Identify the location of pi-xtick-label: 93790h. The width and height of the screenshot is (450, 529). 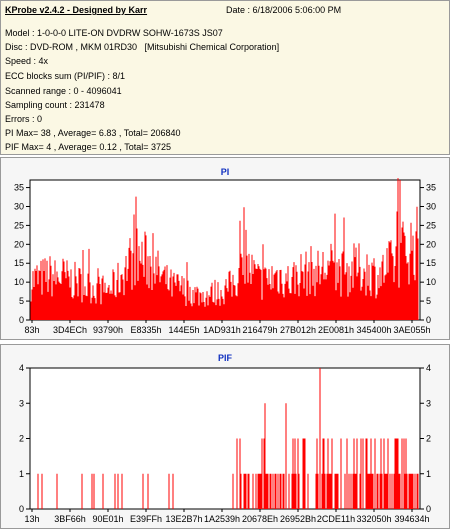
(108, 330).